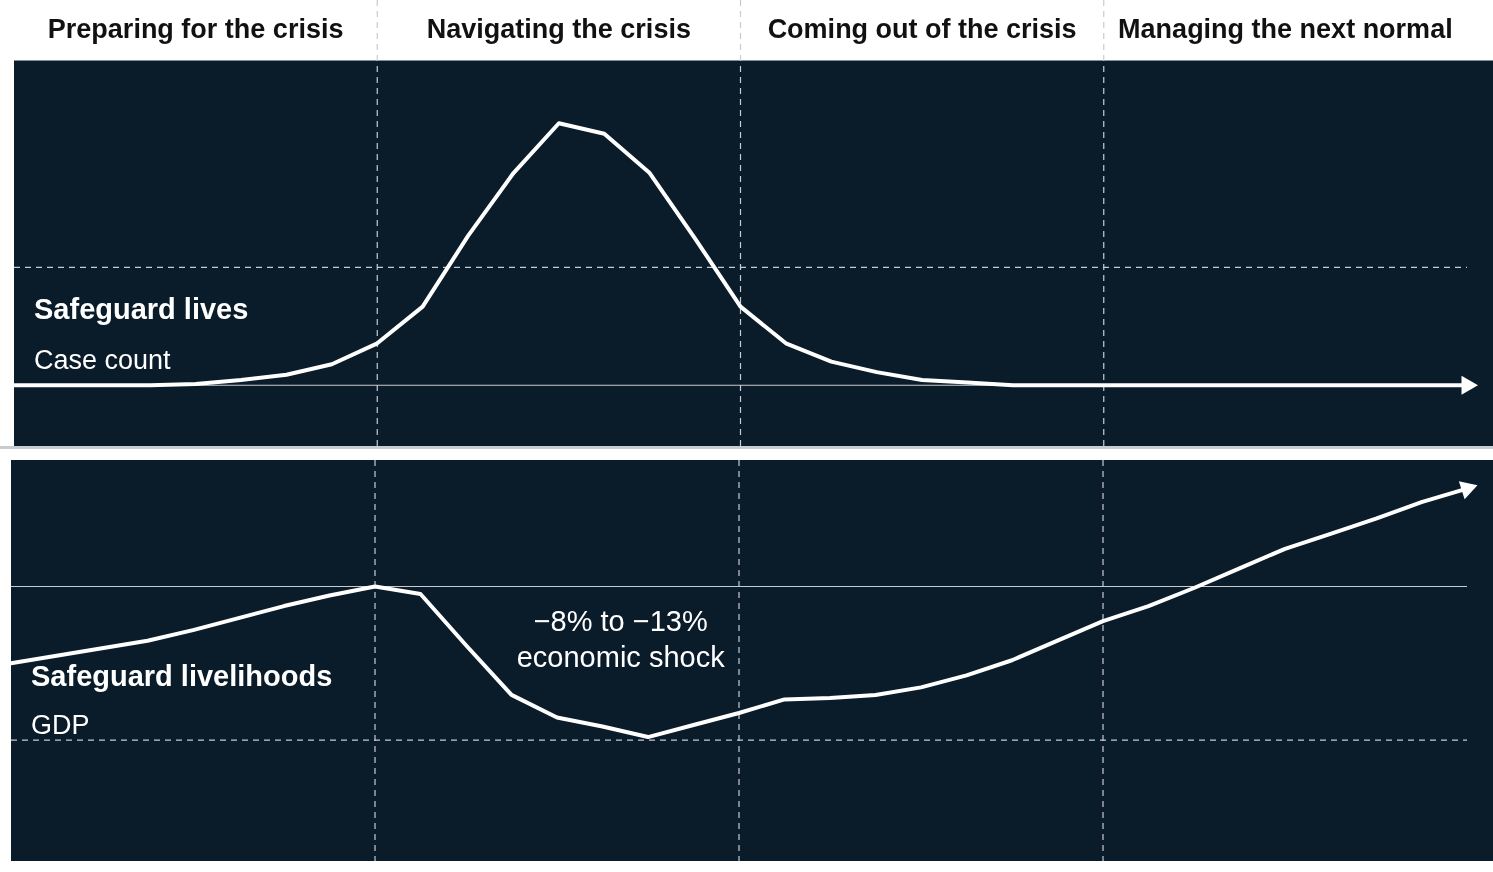 The image size is (1493, 872). I want to click on text: GDP, so click(60, 725).